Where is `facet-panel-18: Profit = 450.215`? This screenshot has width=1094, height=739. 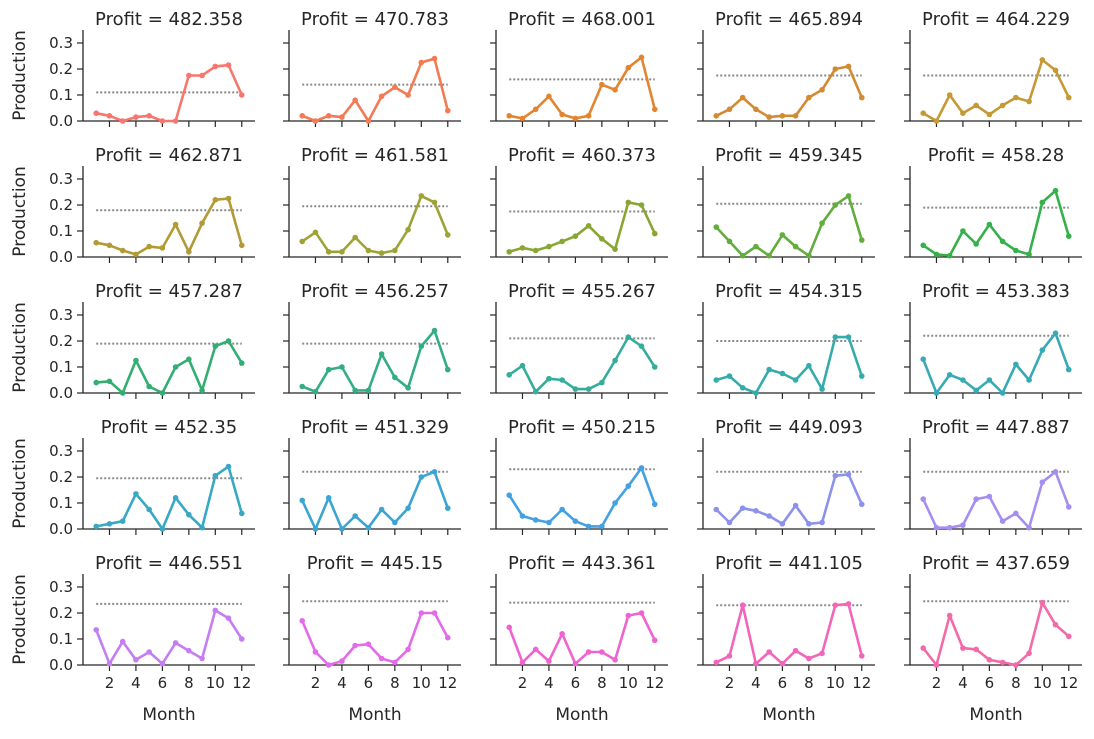 facet-panel-18: Profit = 450.215 is located at coordinates (579, 476).